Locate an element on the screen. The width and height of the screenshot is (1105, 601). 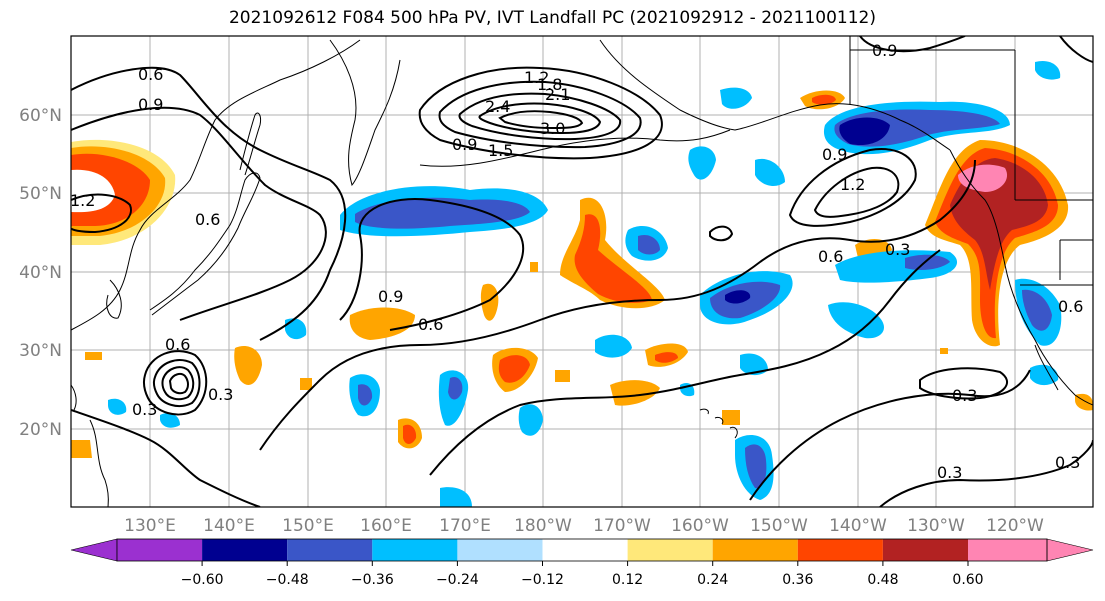
contour-west-1.2 is located at coordinates (101, 213).